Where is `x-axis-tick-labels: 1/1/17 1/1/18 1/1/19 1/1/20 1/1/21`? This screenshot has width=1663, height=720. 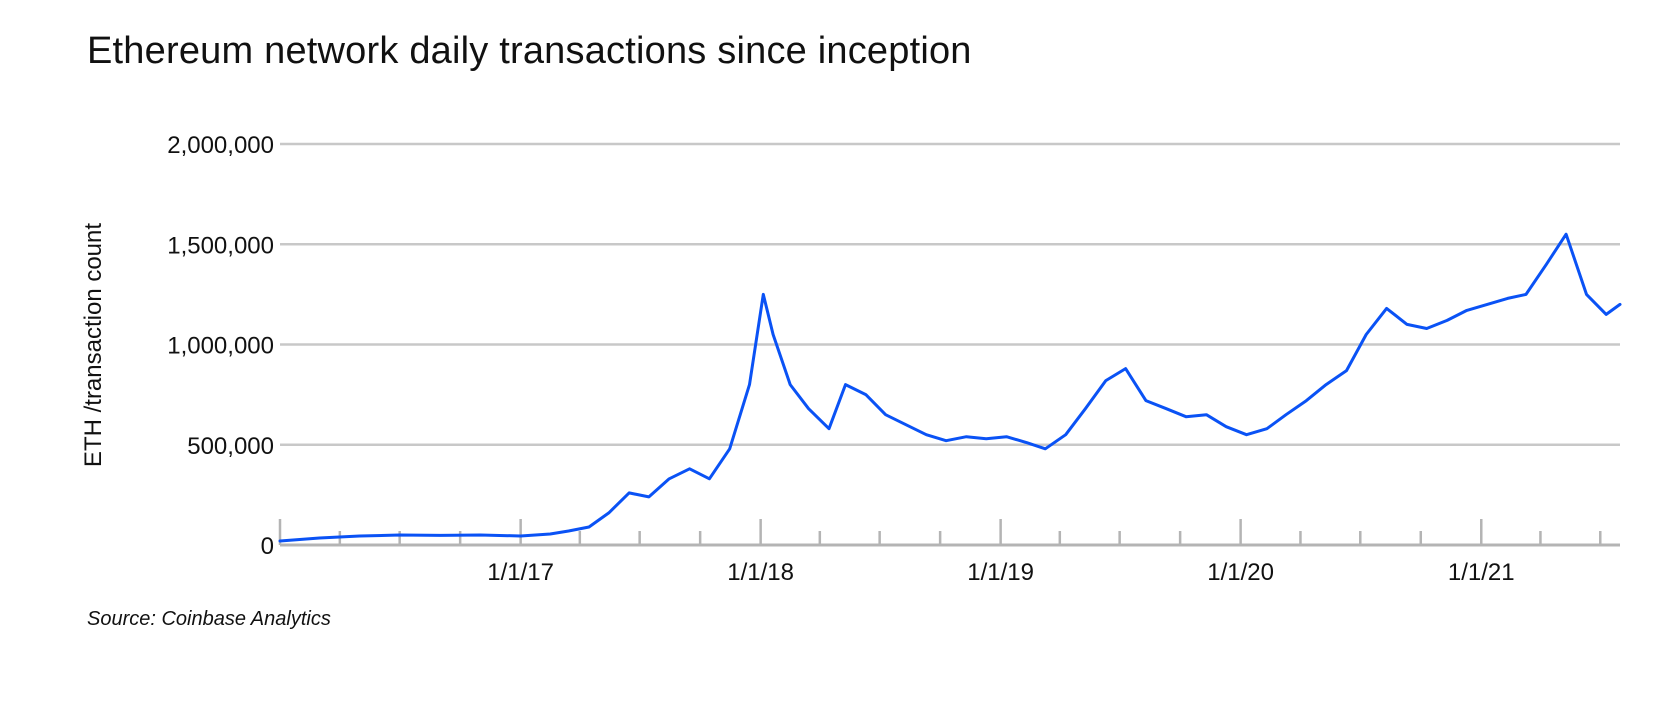
x-axis-tick-labels: 1/1/17 1/1/18 1/1/19 1/1/20 1/1/21 is located at coordinates (1000, 572).